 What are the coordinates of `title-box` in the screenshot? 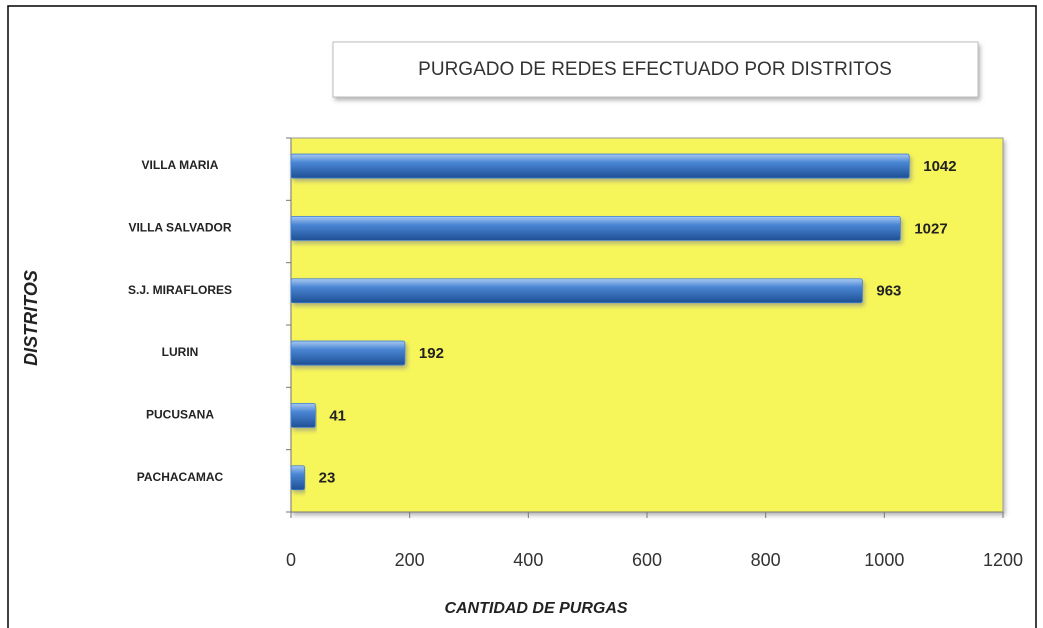 It's located at (655, 69).